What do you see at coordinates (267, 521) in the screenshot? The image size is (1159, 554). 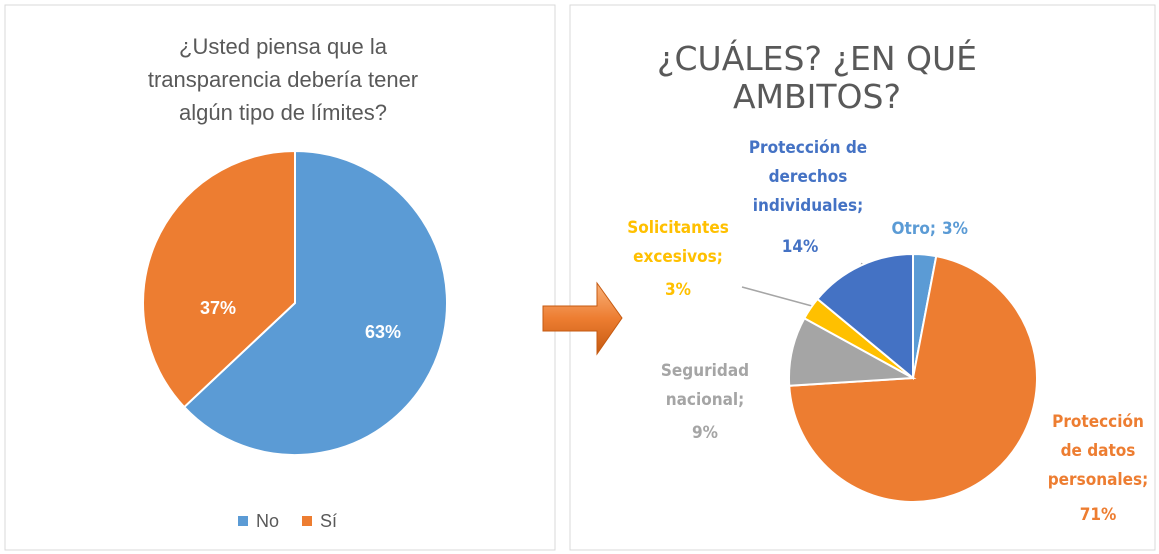 I see `legend-label: No` at bounding box center [267, 521].